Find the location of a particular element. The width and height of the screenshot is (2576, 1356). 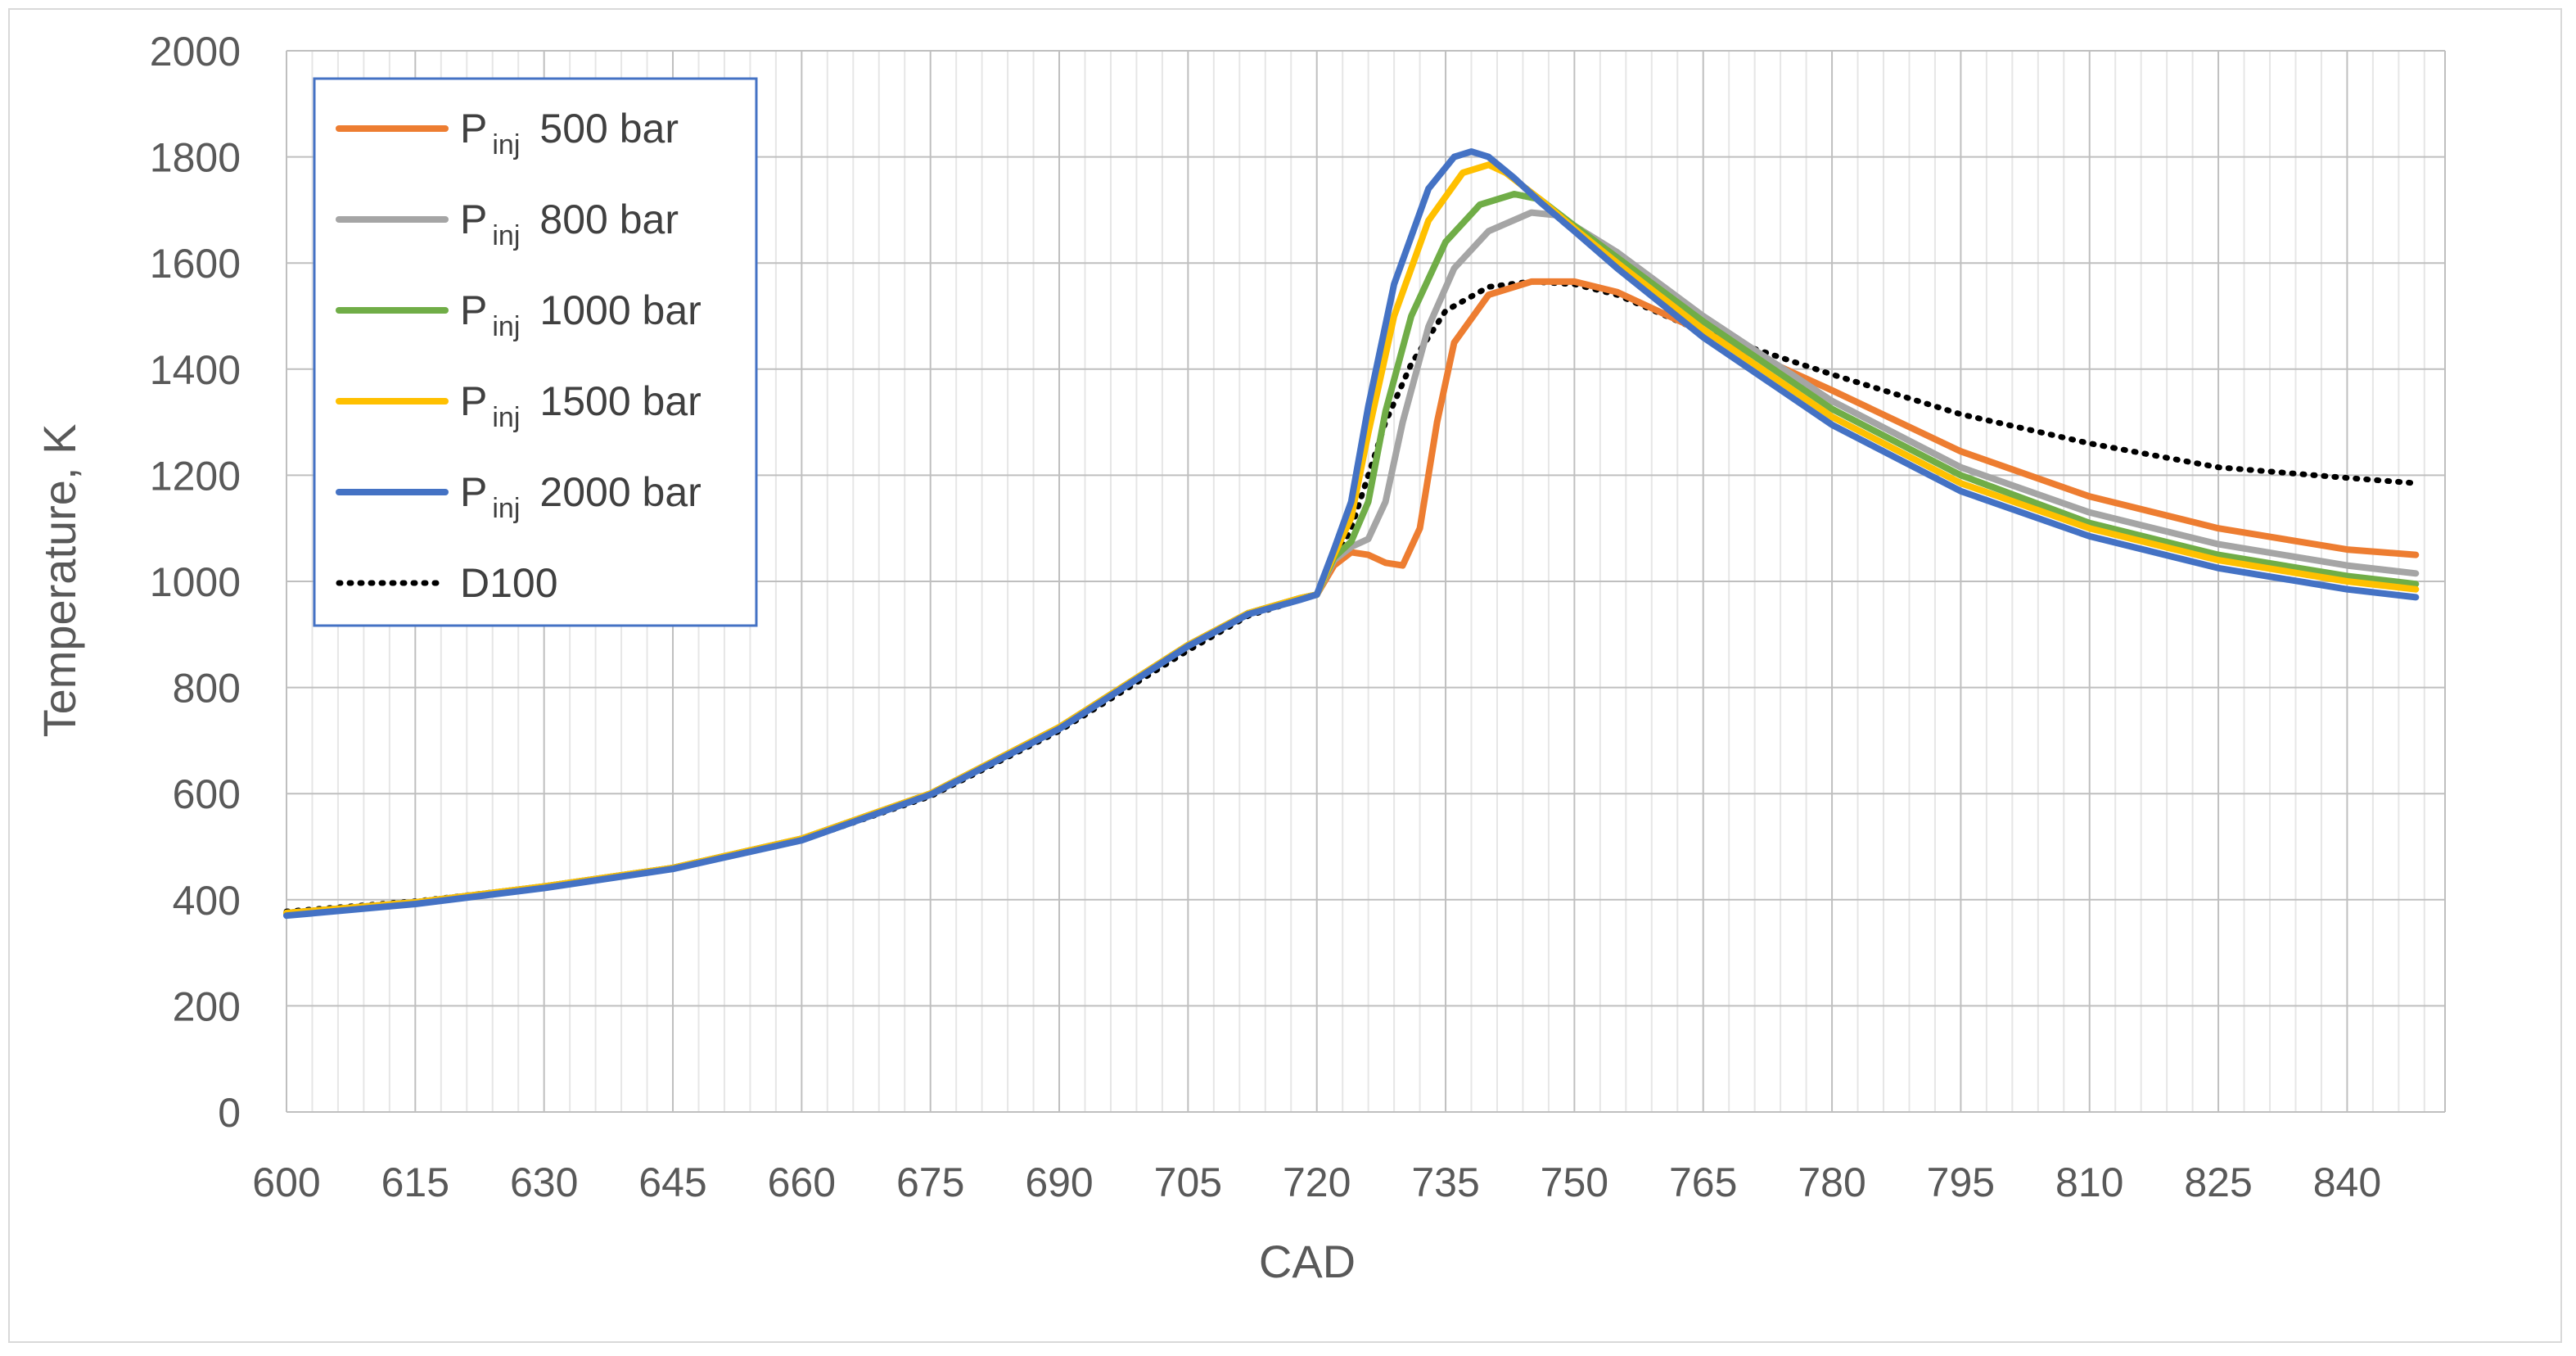

legend-box is located at coordinates (535, 352).